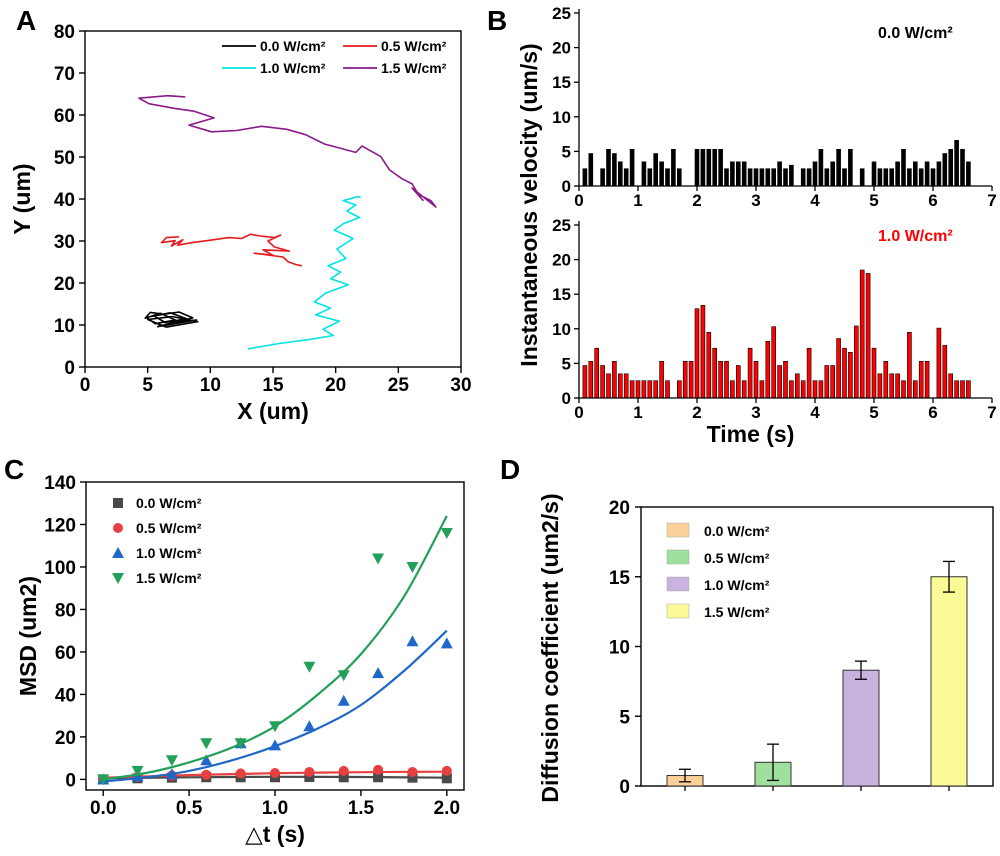 The width and height of the screenshot is (1000, 856). Describe the element at coordinates (103, 808) in the screenshot. I see `x-tick-label: 0.0` at that location.